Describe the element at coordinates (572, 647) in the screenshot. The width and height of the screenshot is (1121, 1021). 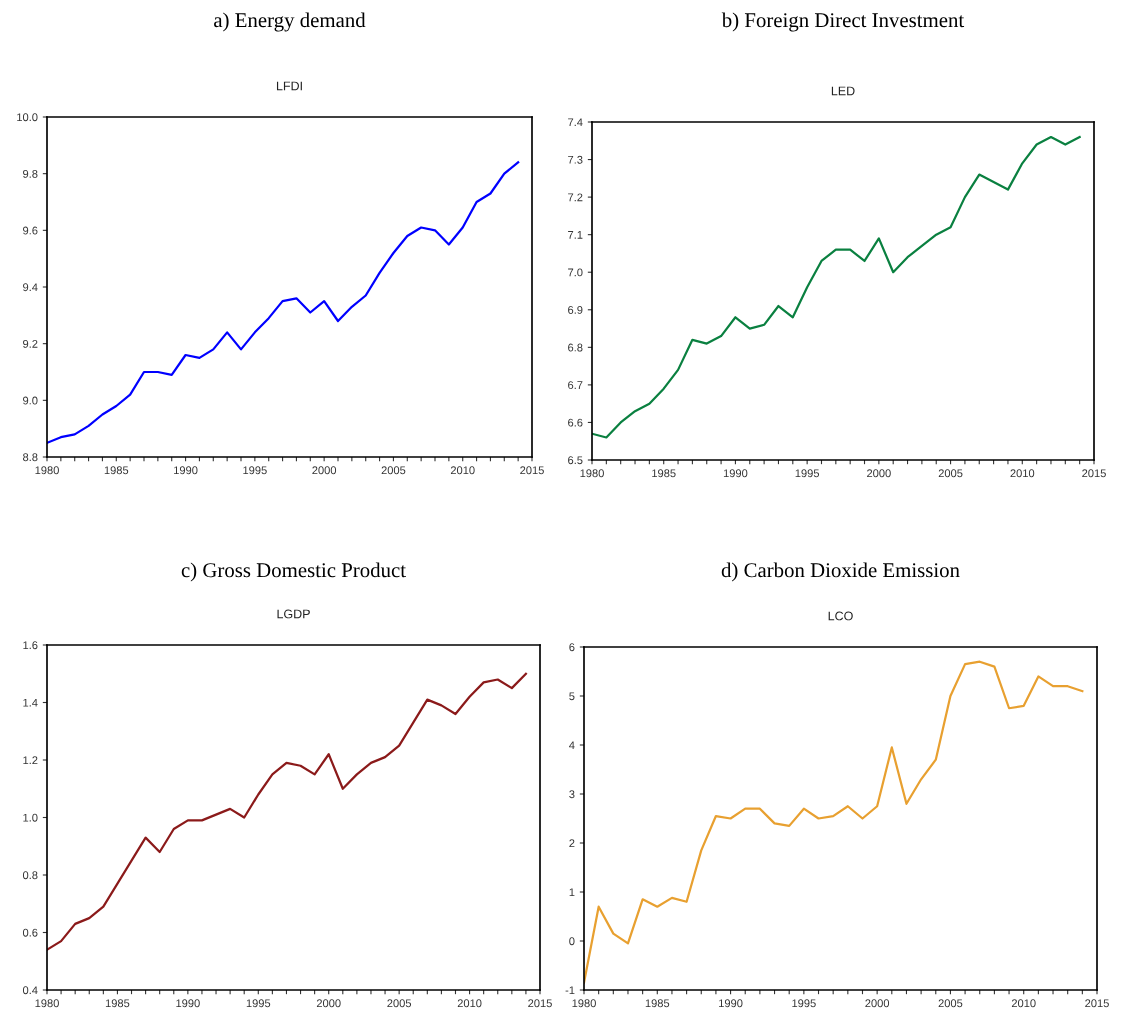
I see `y-tick-label: 6` at that location.